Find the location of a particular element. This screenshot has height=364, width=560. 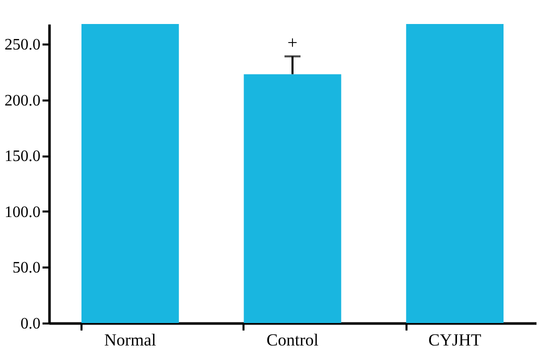

y-tick-label: 100.0 is located at coordinates (22, 212).